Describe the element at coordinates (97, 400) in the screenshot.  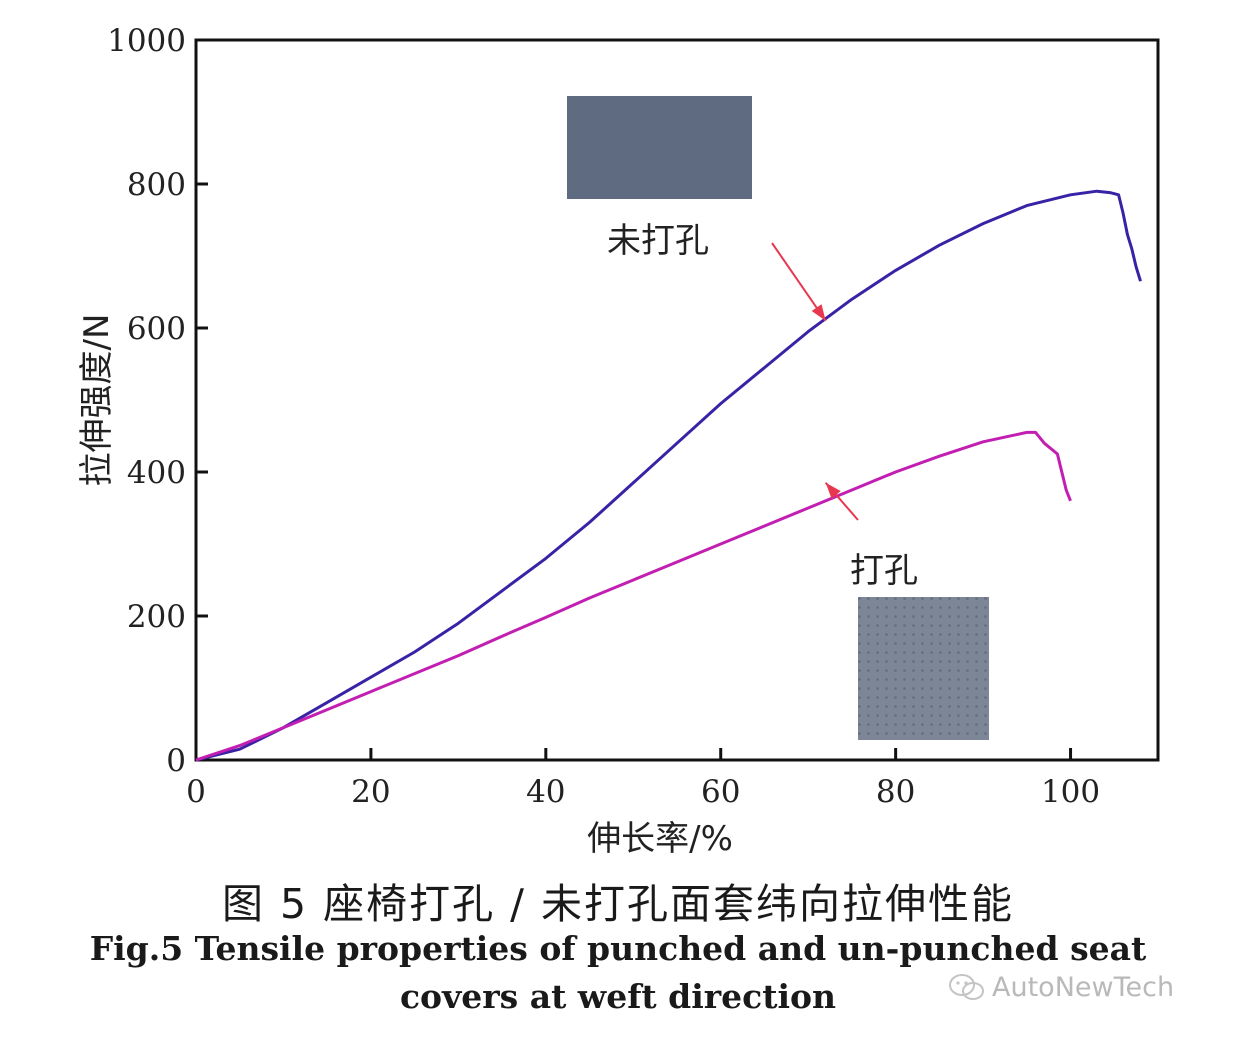
I see `y-axis-title: 拉伸强度/N` at that location.